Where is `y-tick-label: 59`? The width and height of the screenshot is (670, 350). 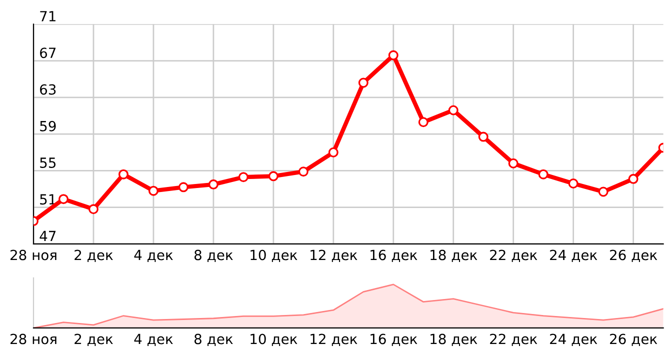 y-tick-label: 59 is located at coordinates (48, 126).